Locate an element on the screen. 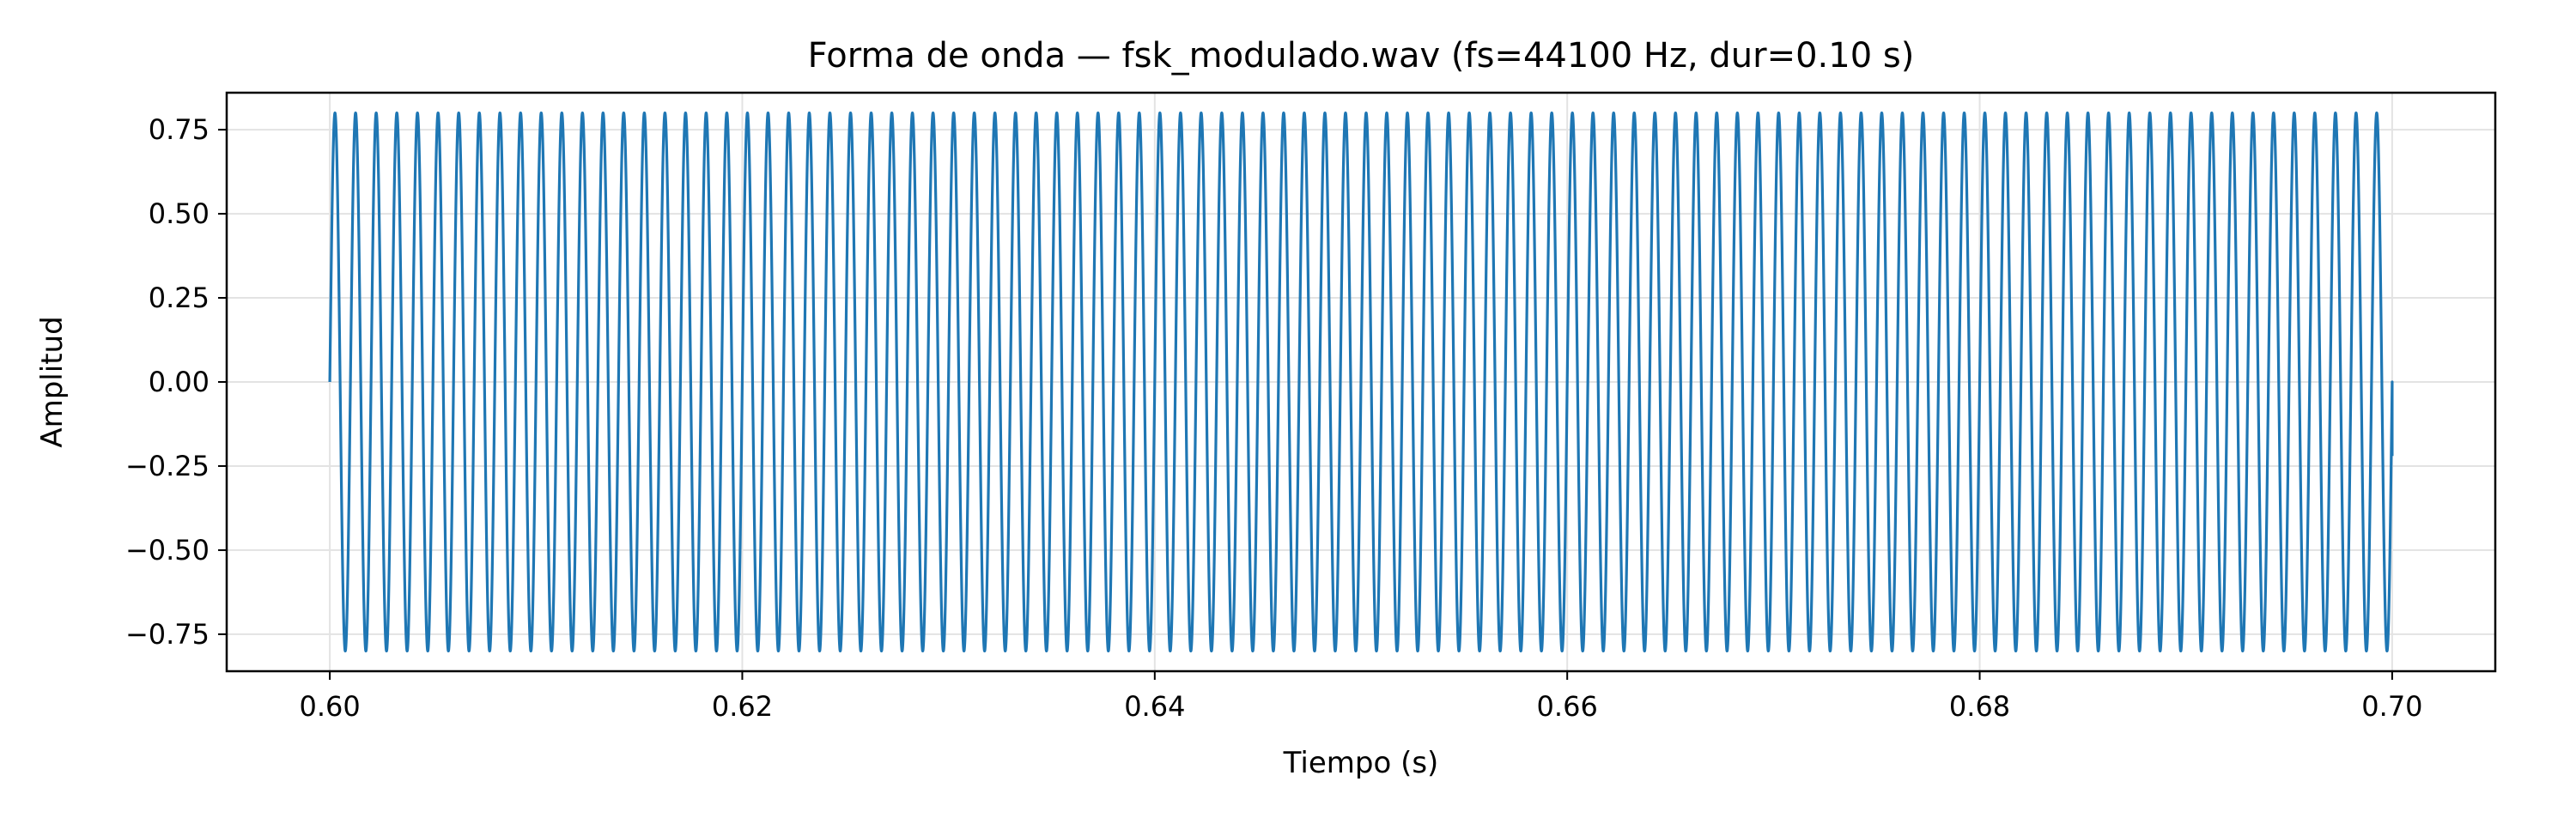 The image size is (2576, 824). x-tick-label: 0.68 is located at coordinates (1980, 706).